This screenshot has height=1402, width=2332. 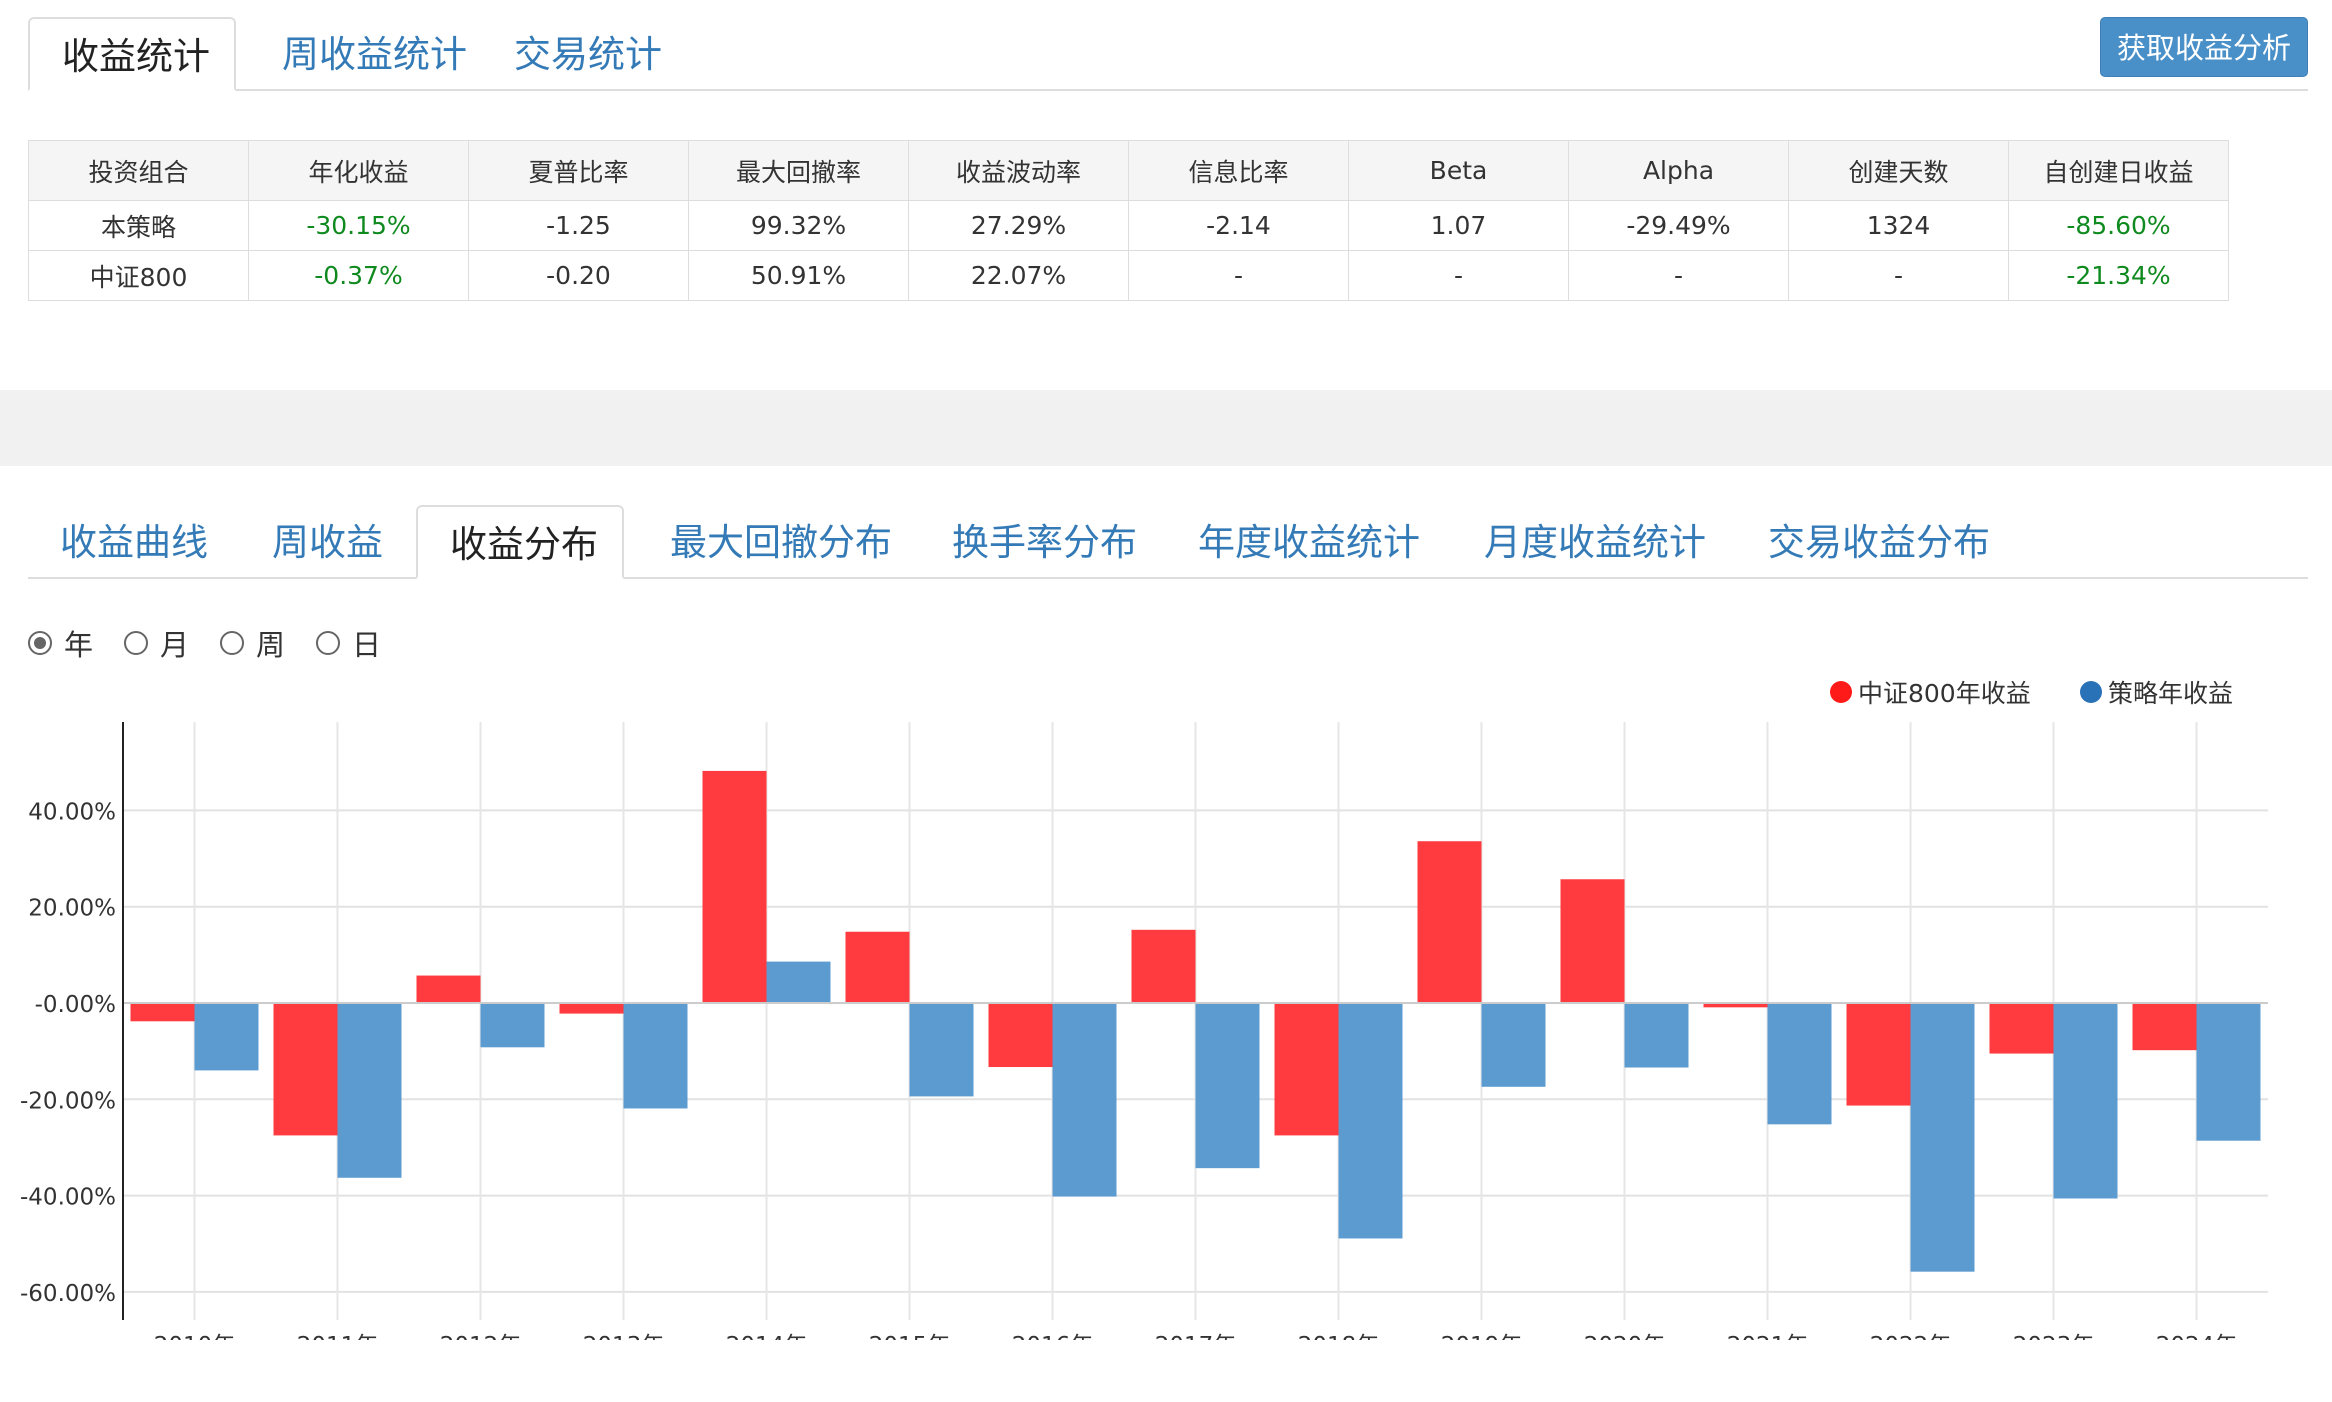 What do you see at coordinates (271, 645) in the screenshot?
I see `radio-label: 周` at bounding box center [271, 645].